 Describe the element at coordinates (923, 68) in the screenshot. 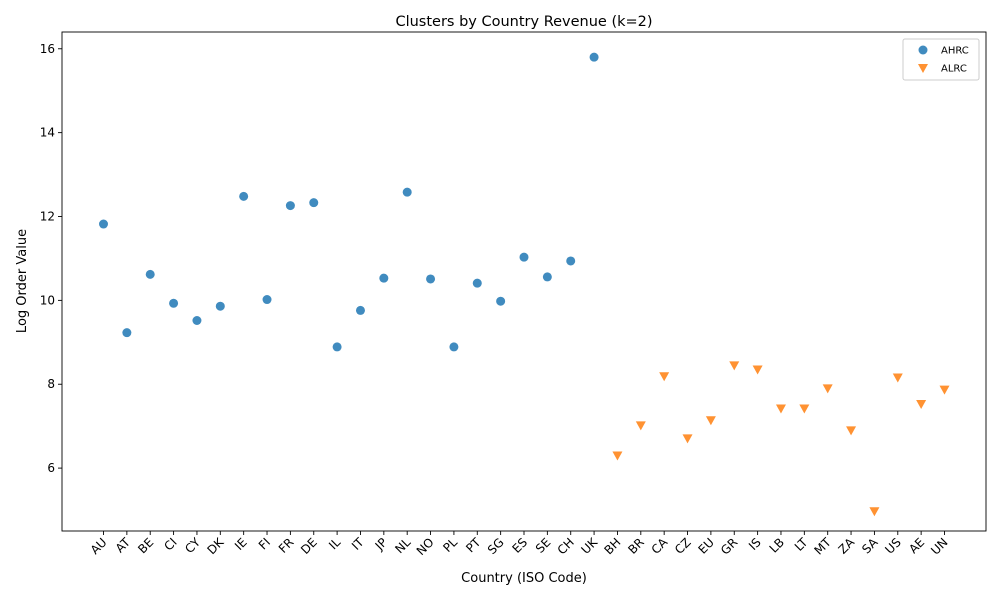

I see `legend-marker-alrc` at that location.